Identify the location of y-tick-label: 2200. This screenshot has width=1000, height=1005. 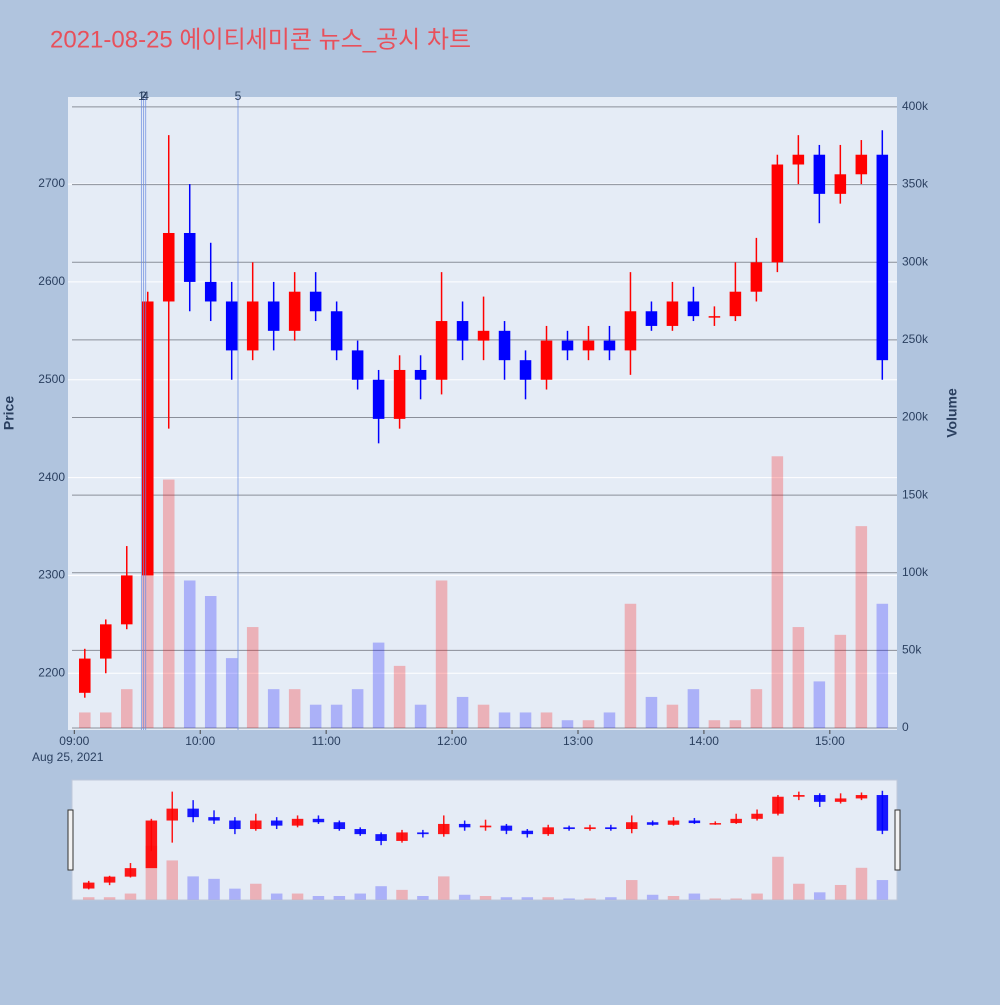
(51, 672).